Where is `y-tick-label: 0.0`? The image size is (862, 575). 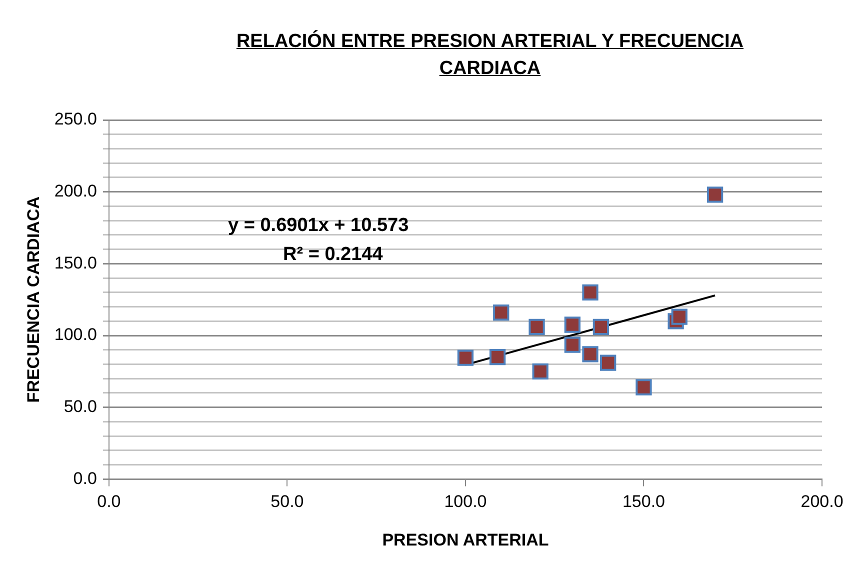
y-tick-label: 0.0 is located at coordinates (85, 478).